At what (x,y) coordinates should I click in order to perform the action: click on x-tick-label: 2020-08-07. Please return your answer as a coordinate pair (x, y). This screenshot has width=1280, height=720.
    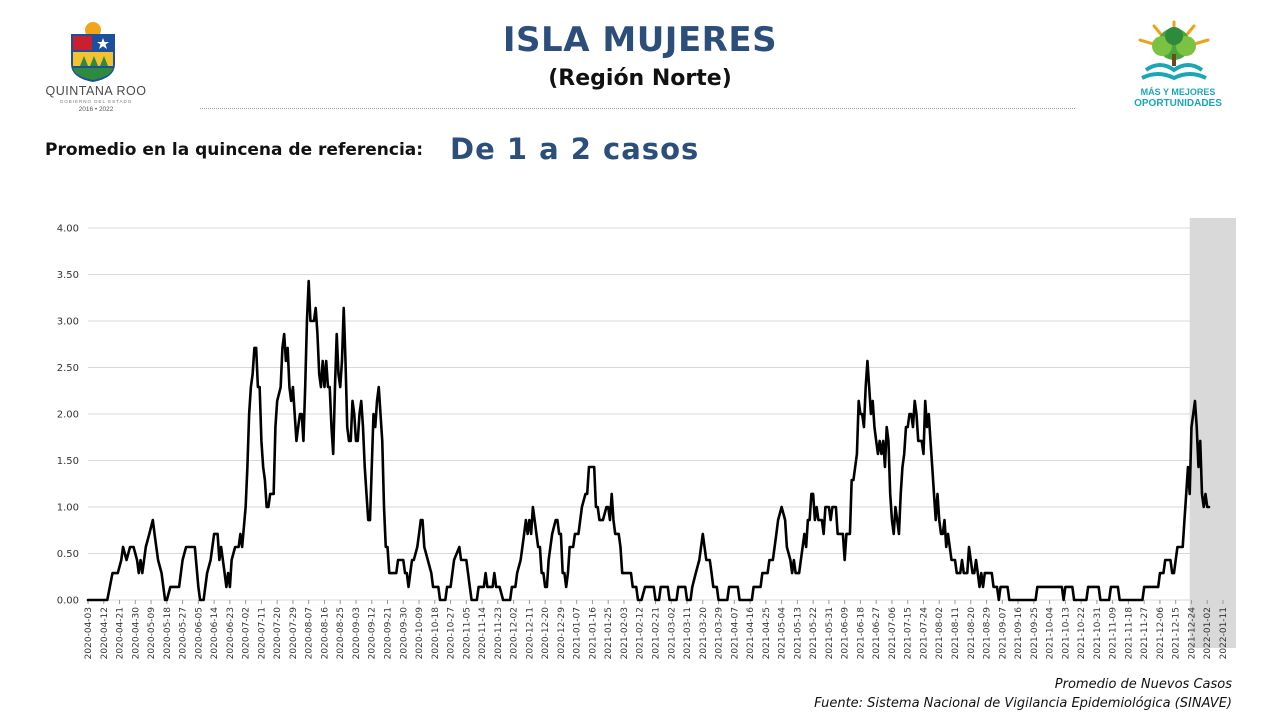
    Looking at the image, I should click on (310, 633).